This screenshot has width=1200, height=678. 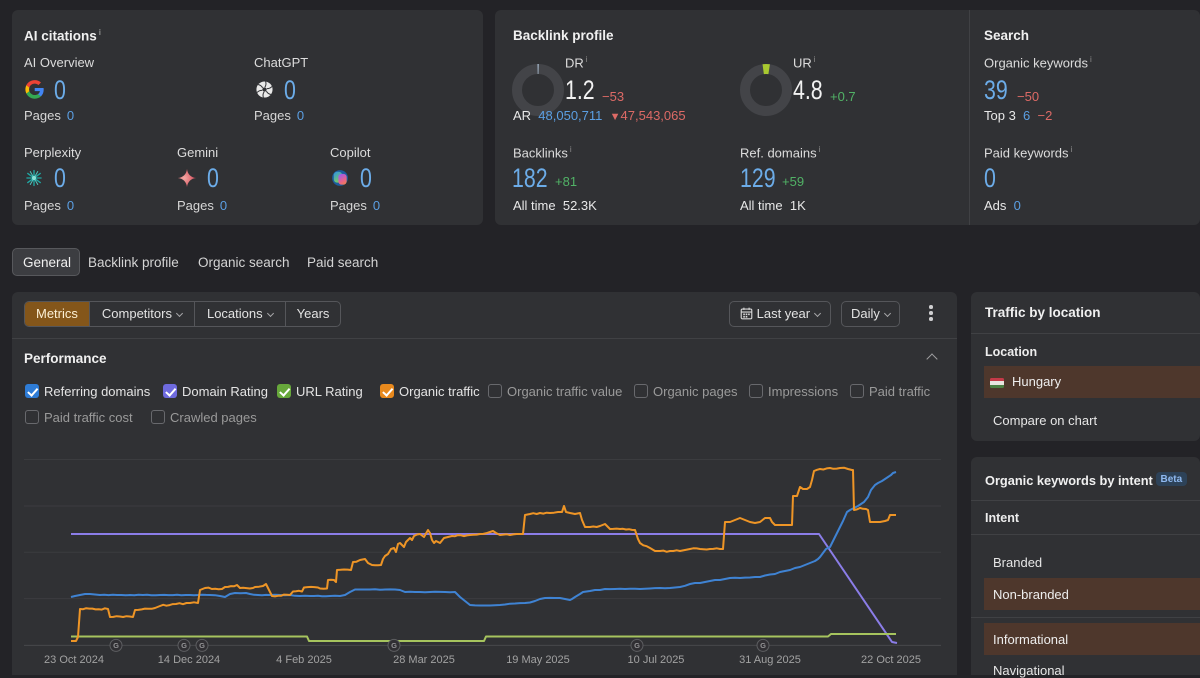 I want to click on svg-text: 10 Jul 2025, so click(x=656, y=660).